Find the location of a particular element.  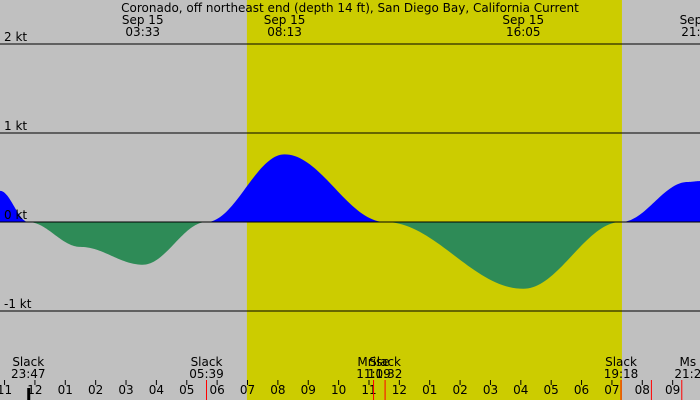

bottom-event-time: 21:2 is located at coordinates (687, 374).